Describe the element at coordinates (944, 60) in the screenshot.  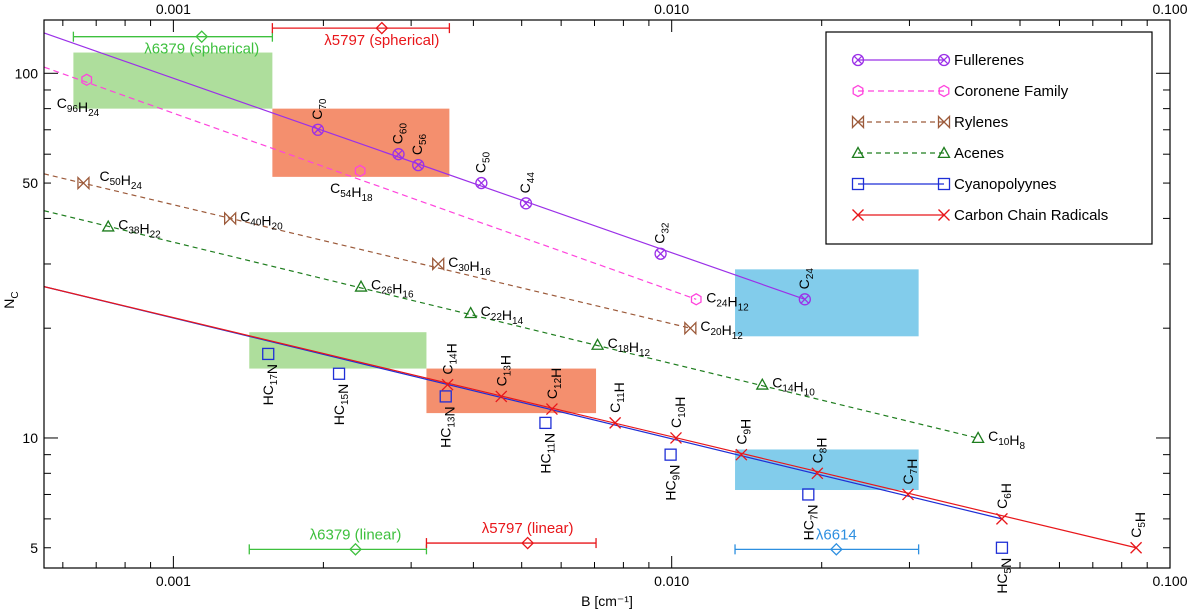
I see `legend-marker-end-fullerenes` at that location.